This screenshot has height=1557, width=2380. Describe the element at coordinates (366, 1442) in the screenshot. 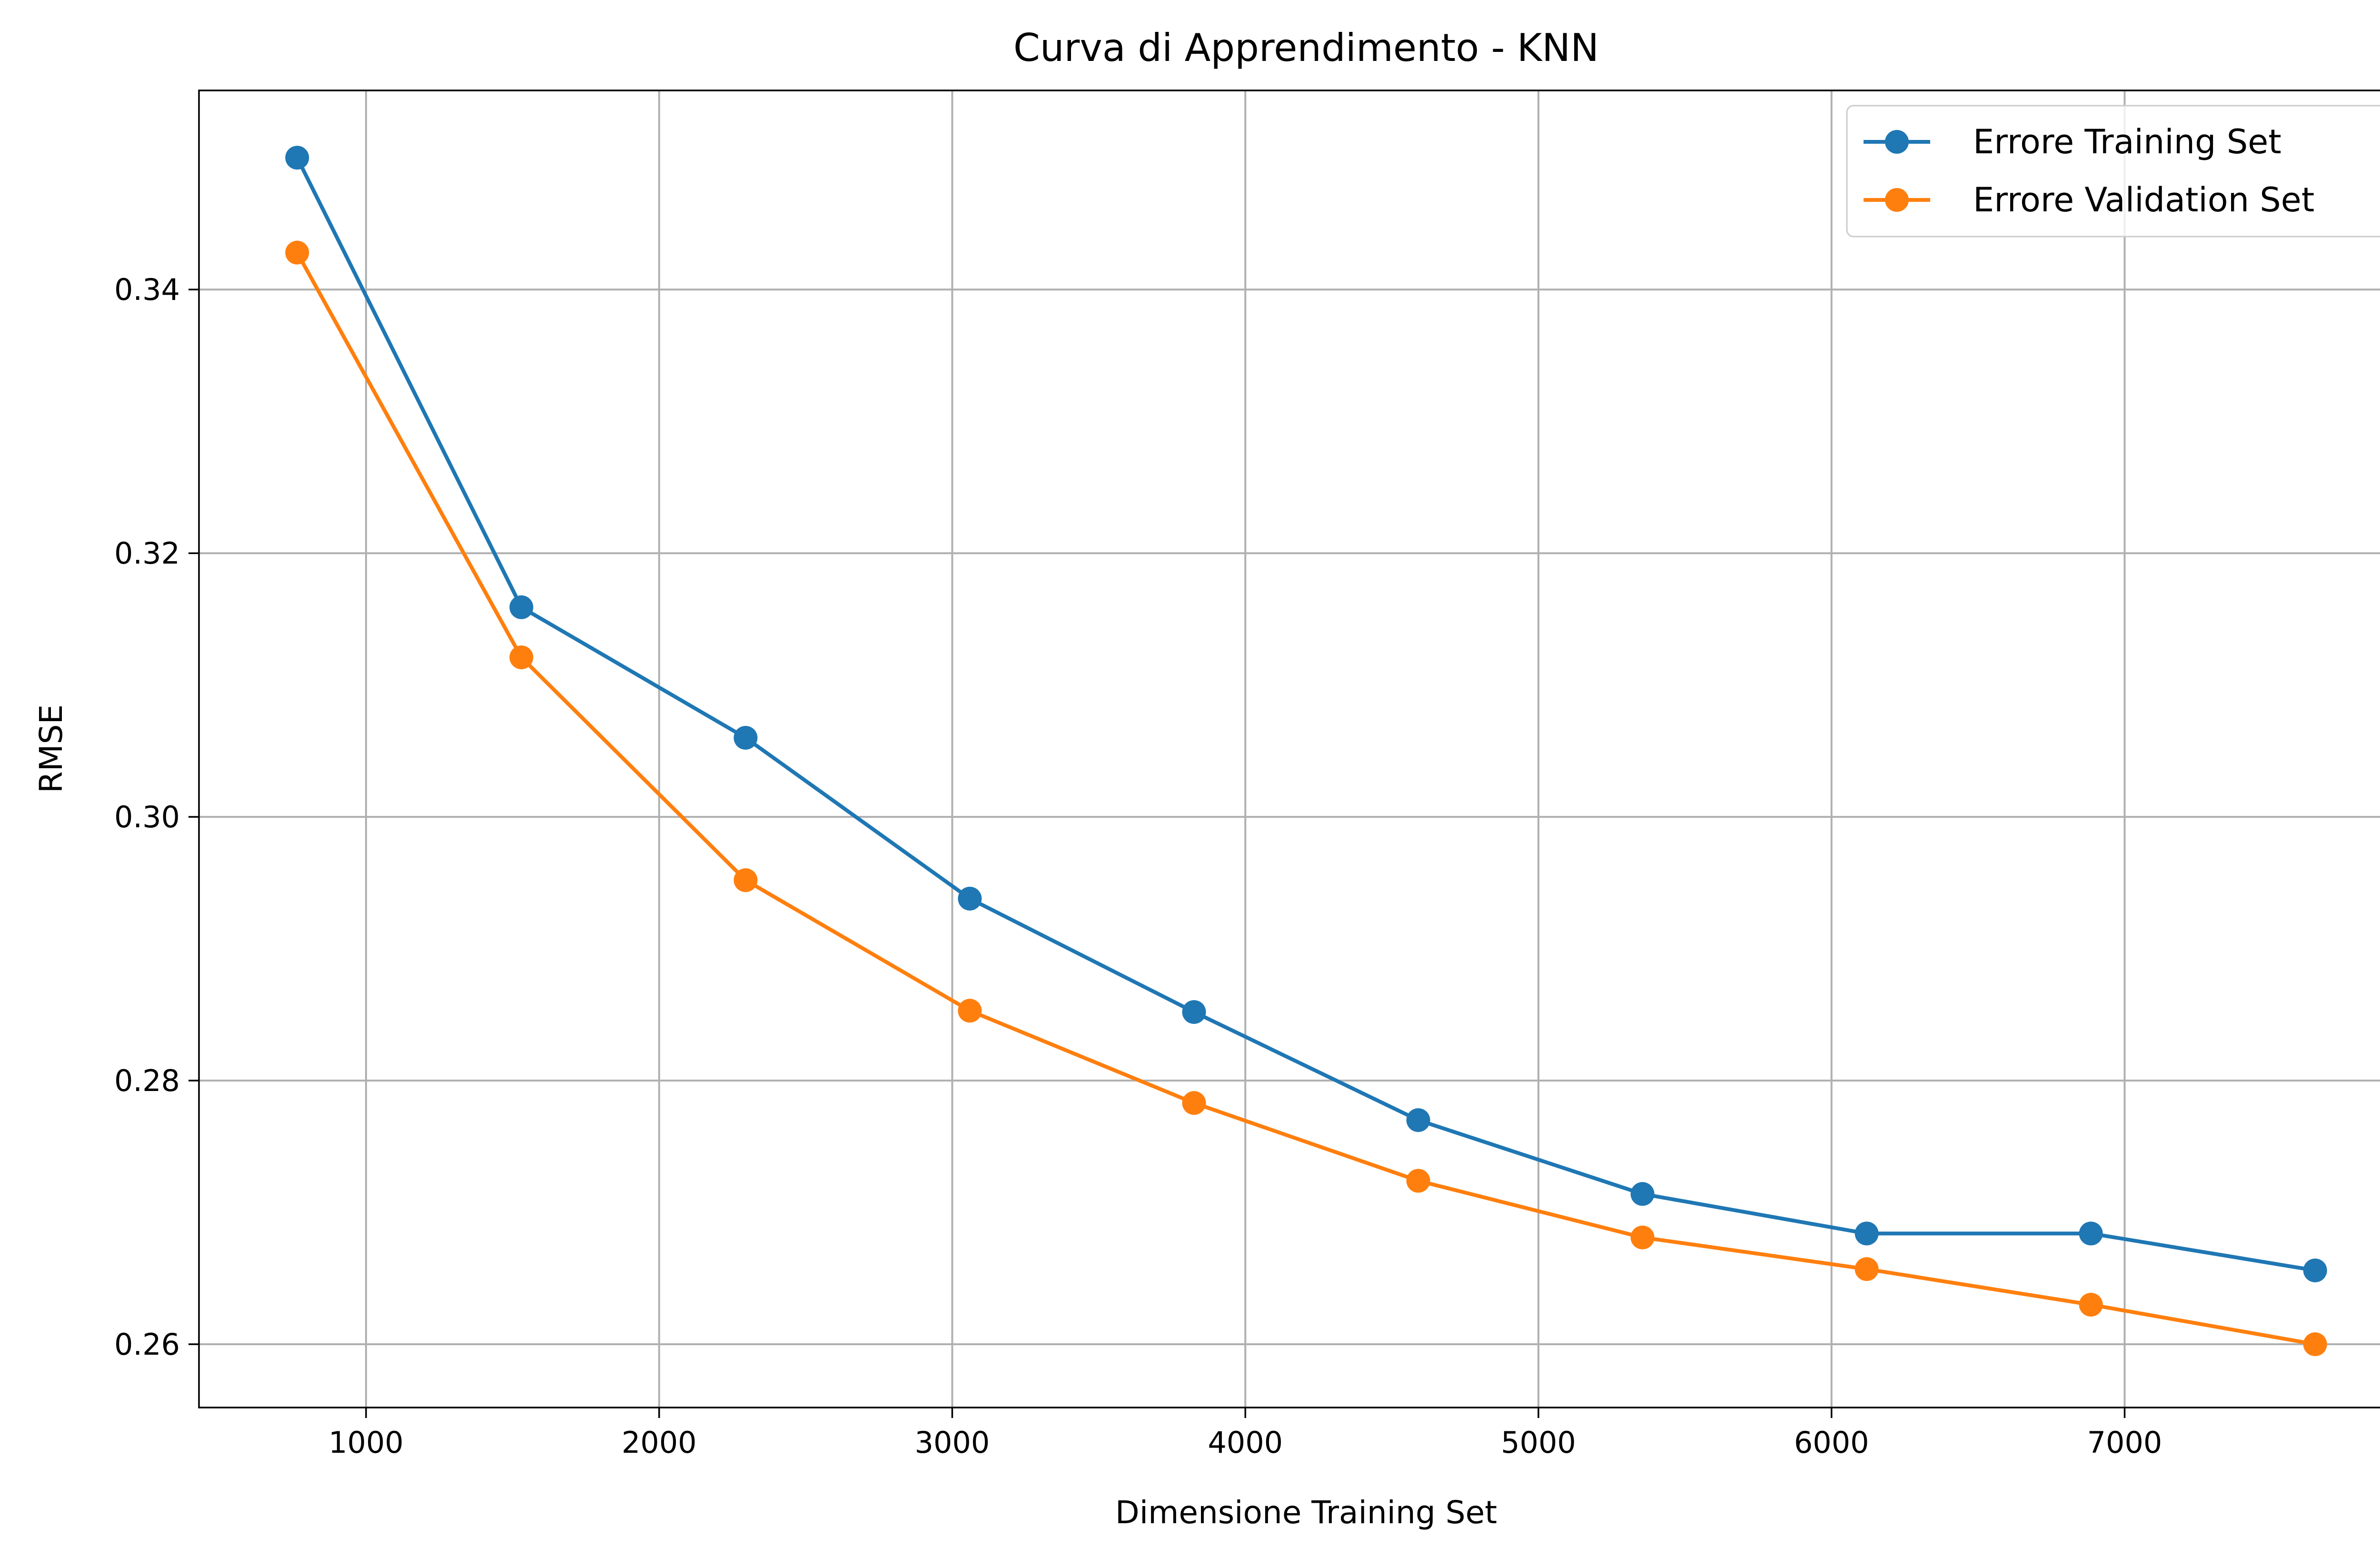

I see `x-tick-label: 1000` at that location.